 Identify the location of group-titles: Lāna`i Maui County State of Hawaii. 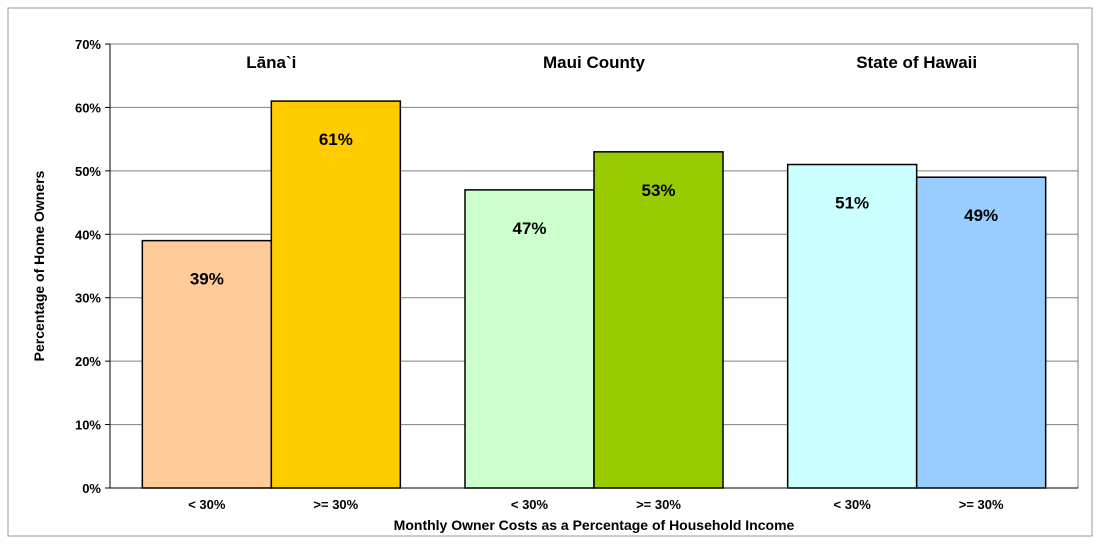
(611, 62).